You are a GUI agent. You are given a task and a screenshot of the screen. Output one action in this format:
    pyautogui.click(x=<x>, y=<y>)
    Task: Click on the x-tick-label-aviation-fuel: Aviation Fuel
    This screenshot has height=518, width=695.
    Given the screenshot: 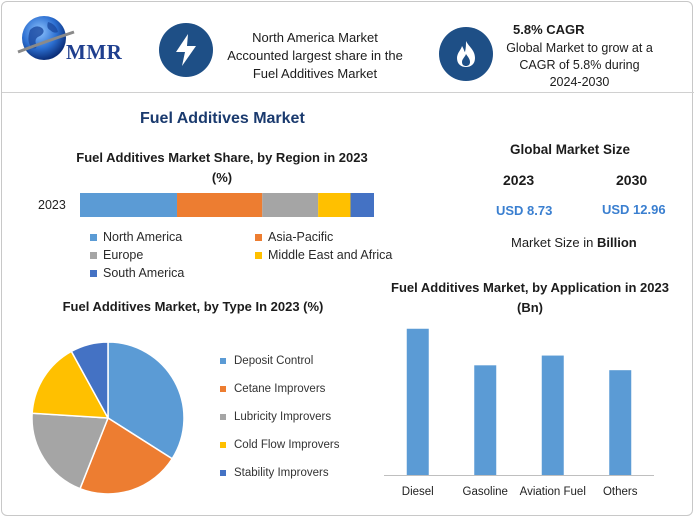 What is the action you would take?
    pyautogui.click(x=552, y=492)
    